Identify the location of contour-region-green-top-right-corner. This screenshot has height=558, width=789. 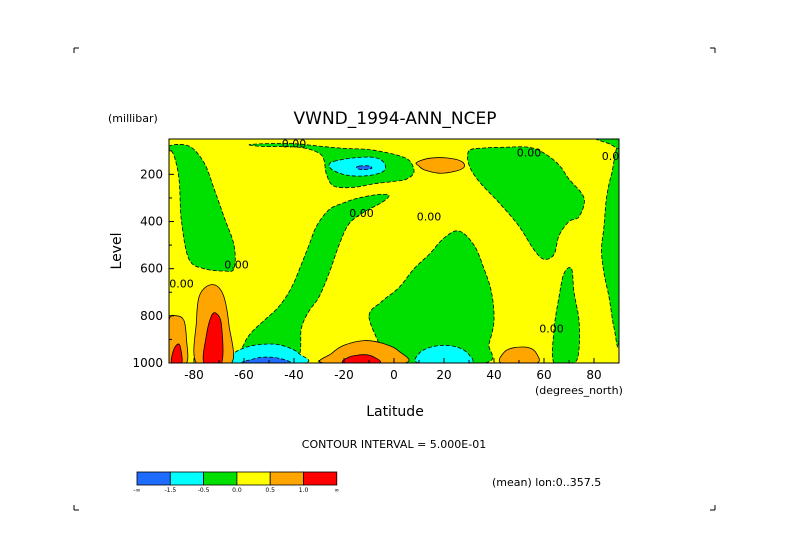
(607, 144).